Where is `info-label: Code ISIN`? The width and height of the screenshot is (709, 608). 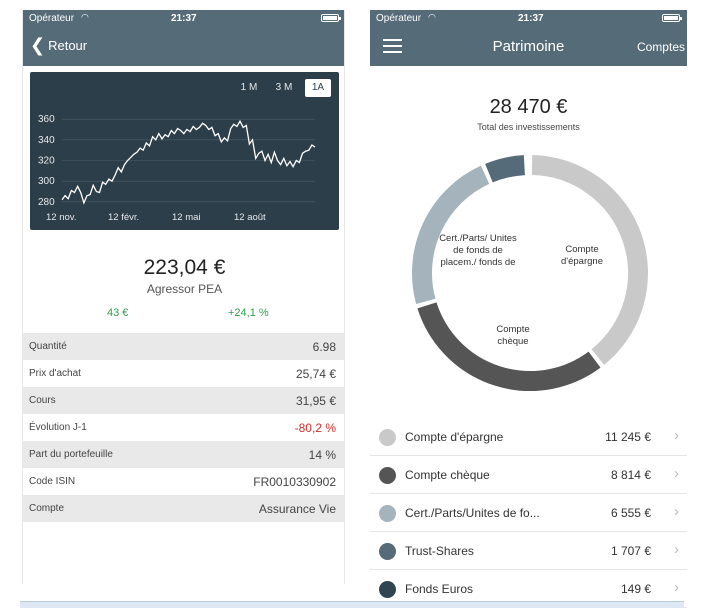 info-label: Code ISIN is located at coordinates (52, 481).